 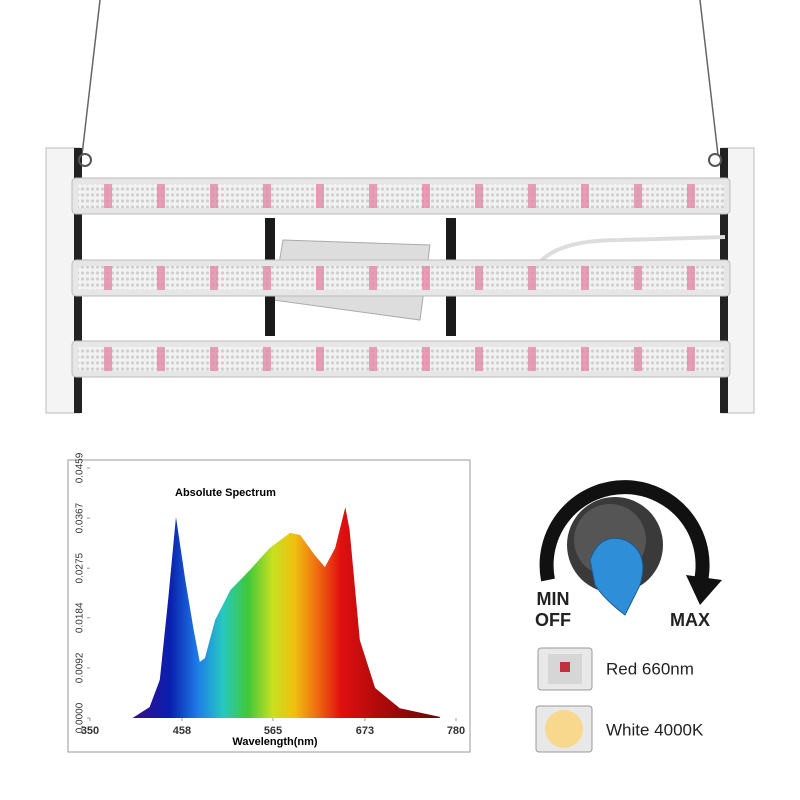 I want to click on y-tick-label: 0.0000, so click(x=80, y=717).